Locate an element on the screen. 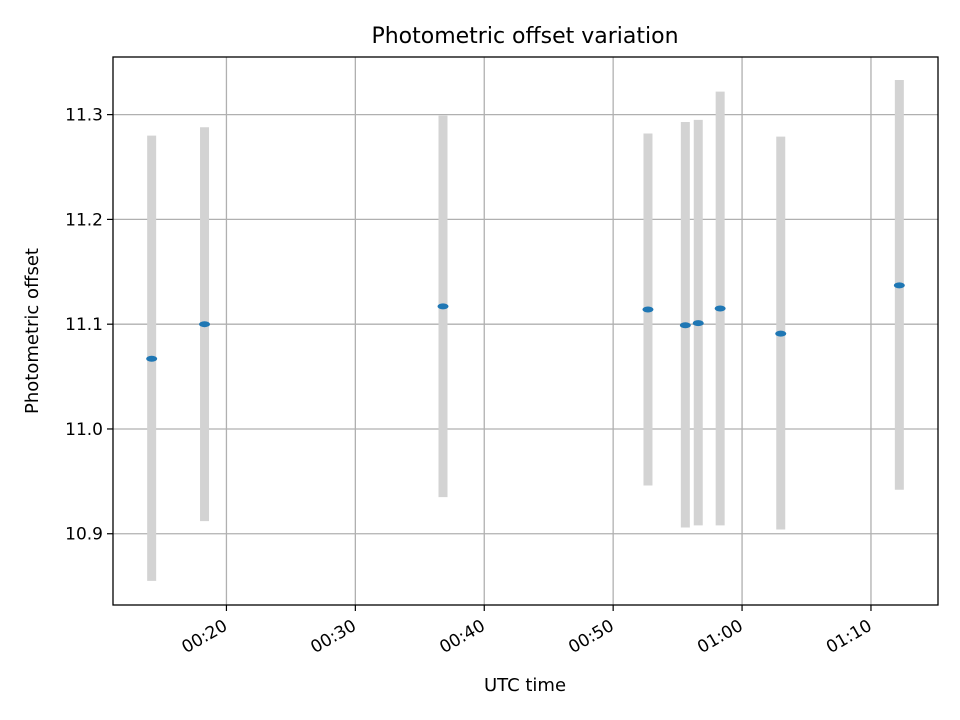  y-tick-label: 11.2 is located at coordinates (84, 220).